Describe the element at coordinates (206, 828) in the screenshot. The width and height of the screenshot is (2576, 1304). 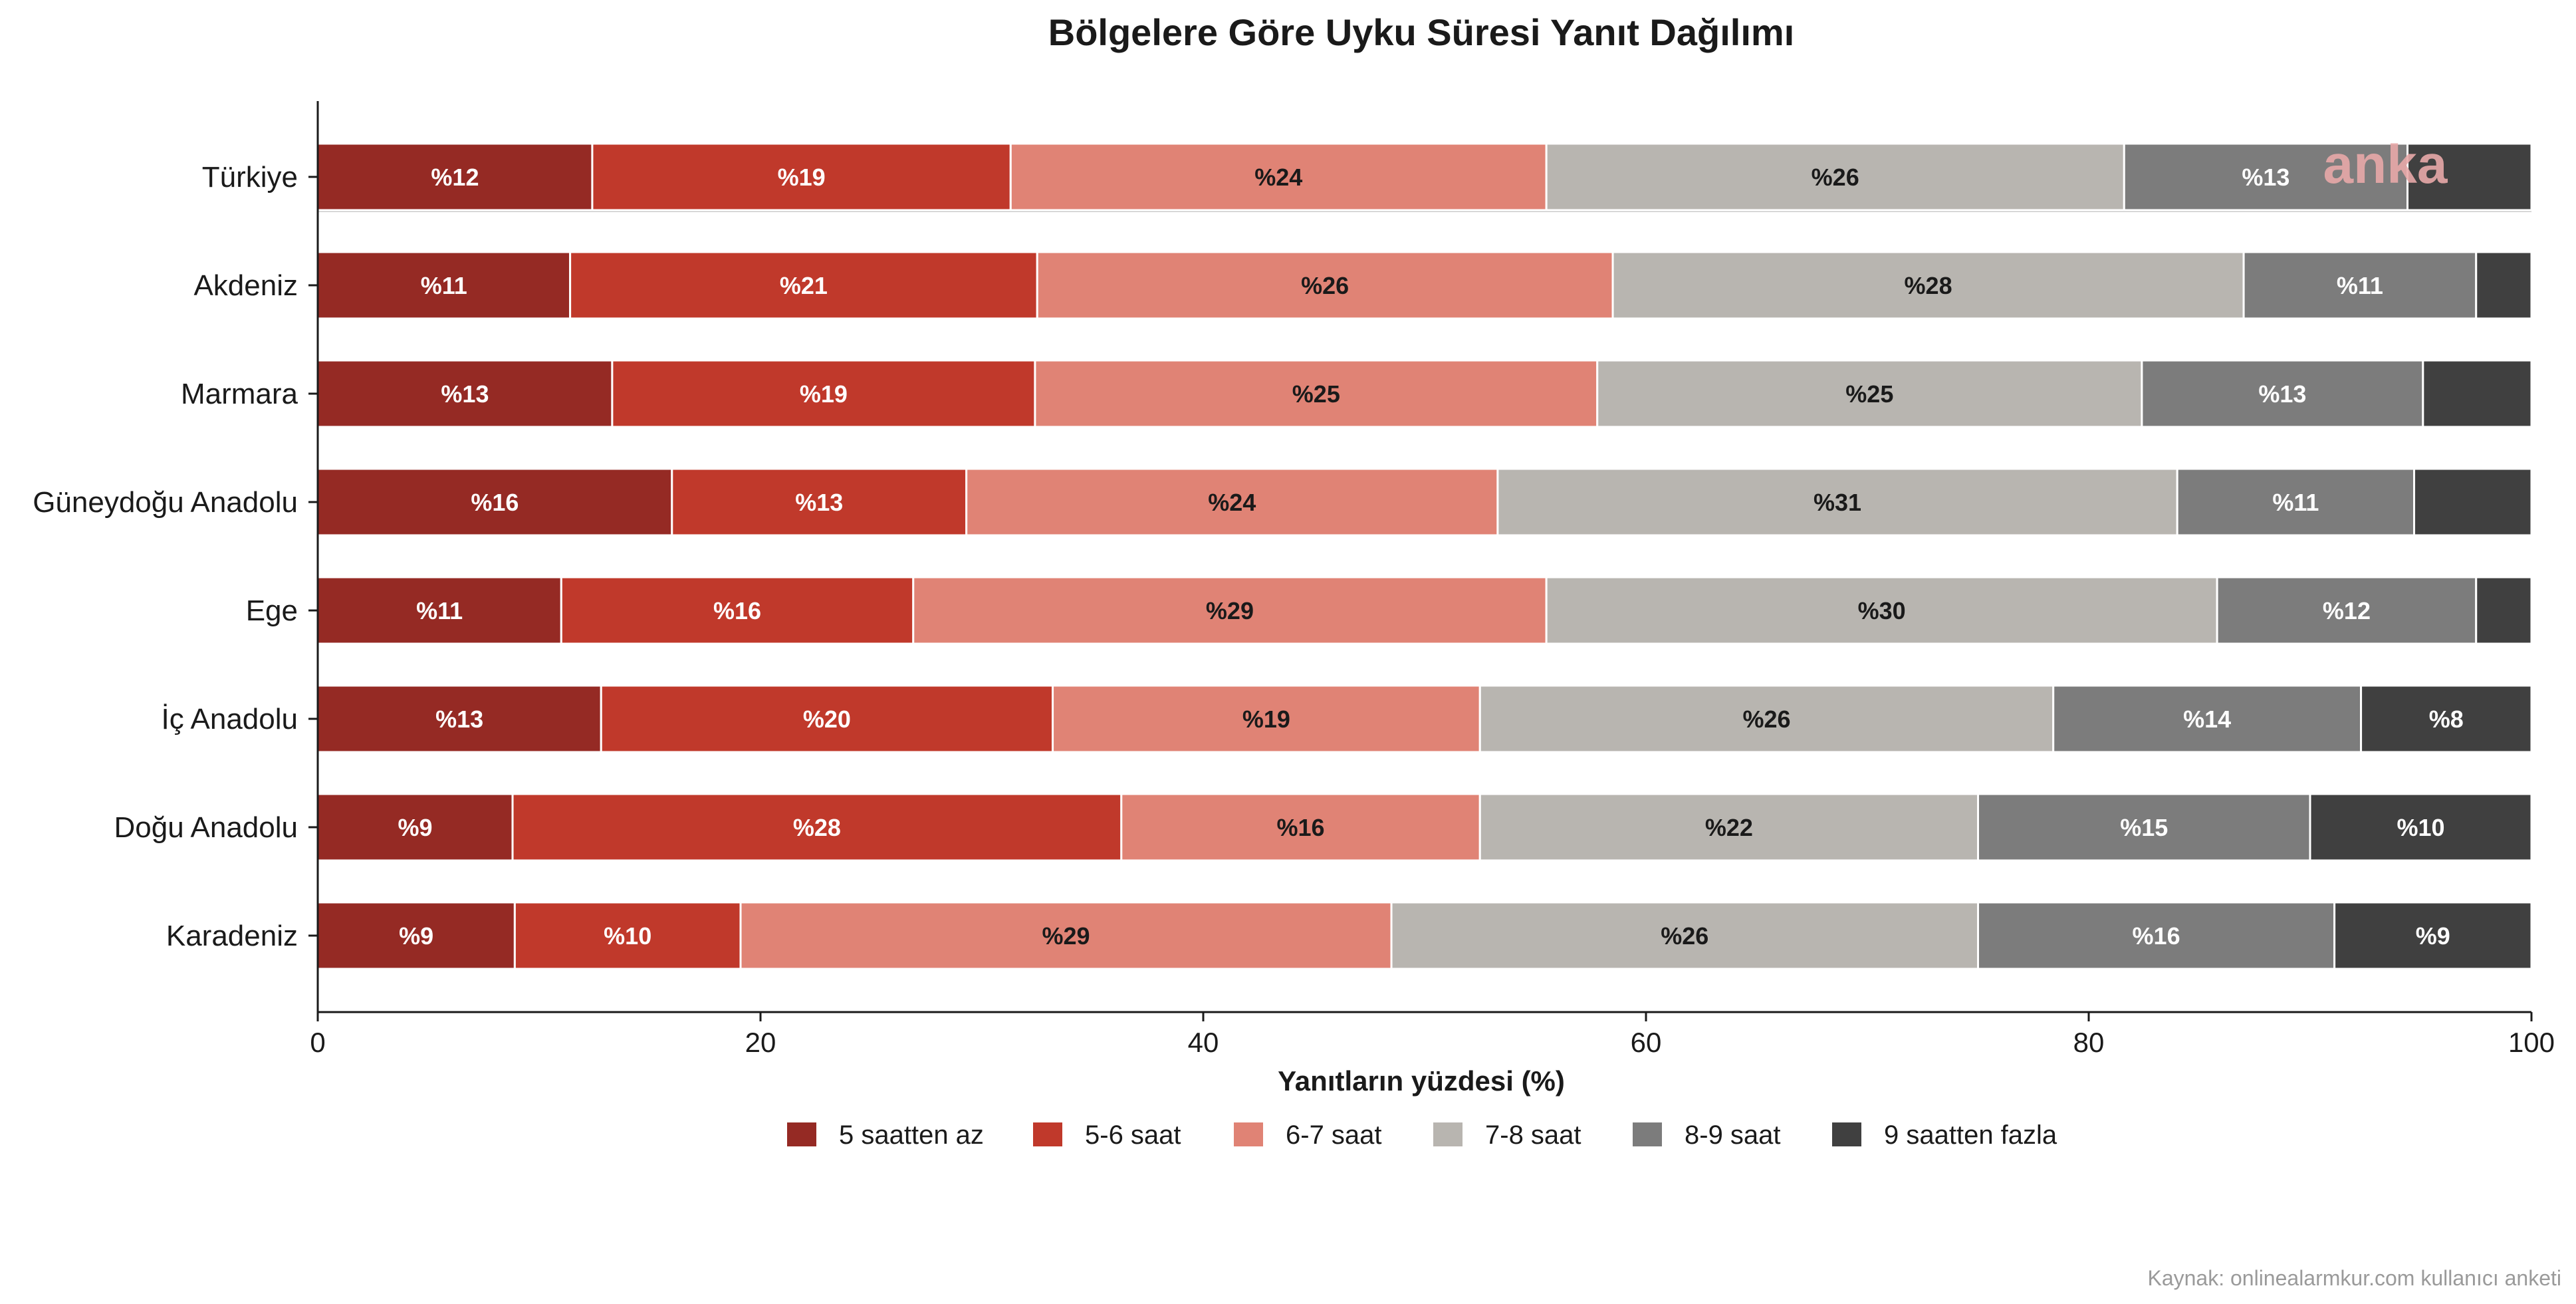
I see `y-tick-label: Doğu Anadolu` at that location.